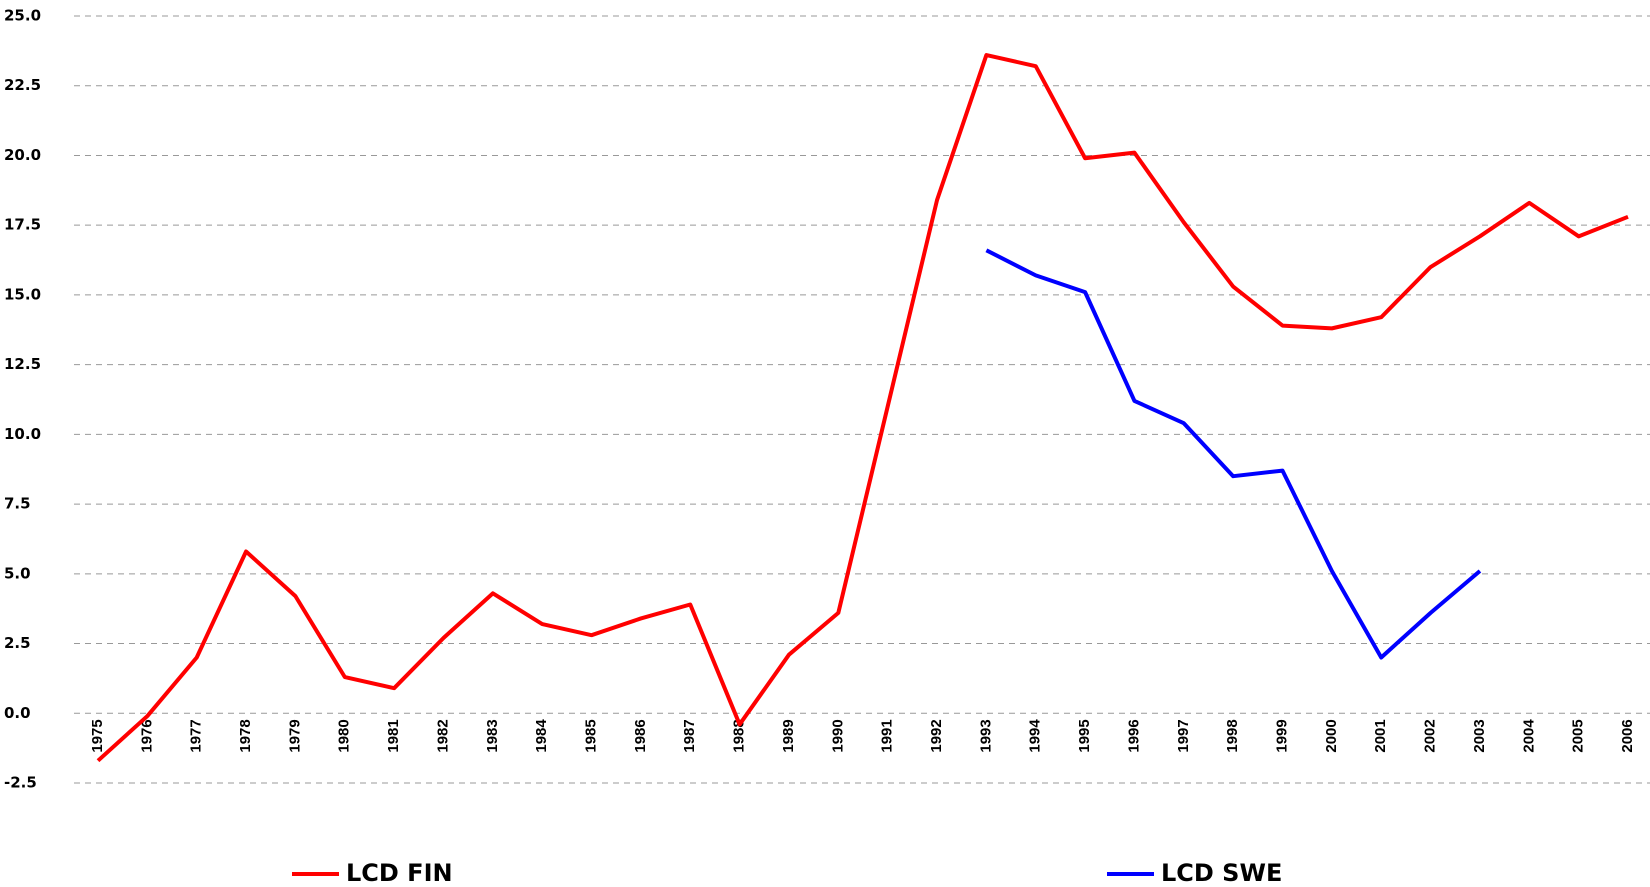 The image size is (1650, 887). What do you see at coordinates (22, 85) in the screenshot?
I see `y-tick-label: 22.5` at bounding box center [22, 85].